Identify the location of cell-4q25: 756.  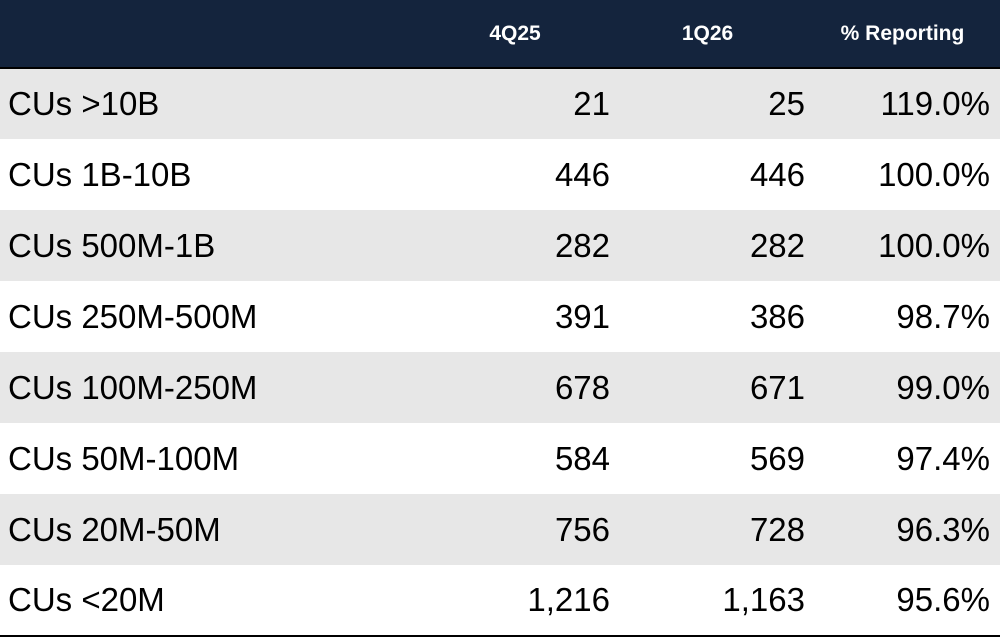
(582, 529).